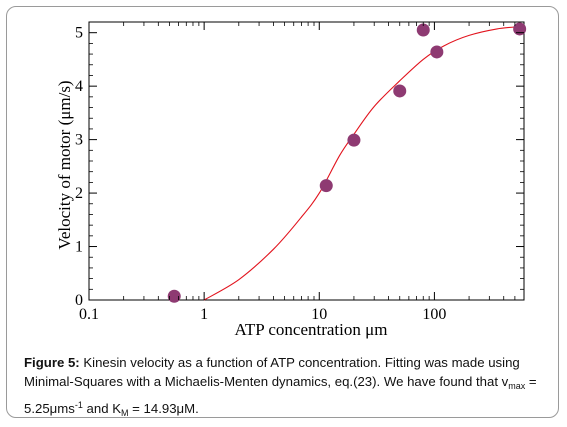  What do you see at coordinates (79, 247) in the screenshot?
I see `y-tick-label: 1` at bounding box center [79, 247].